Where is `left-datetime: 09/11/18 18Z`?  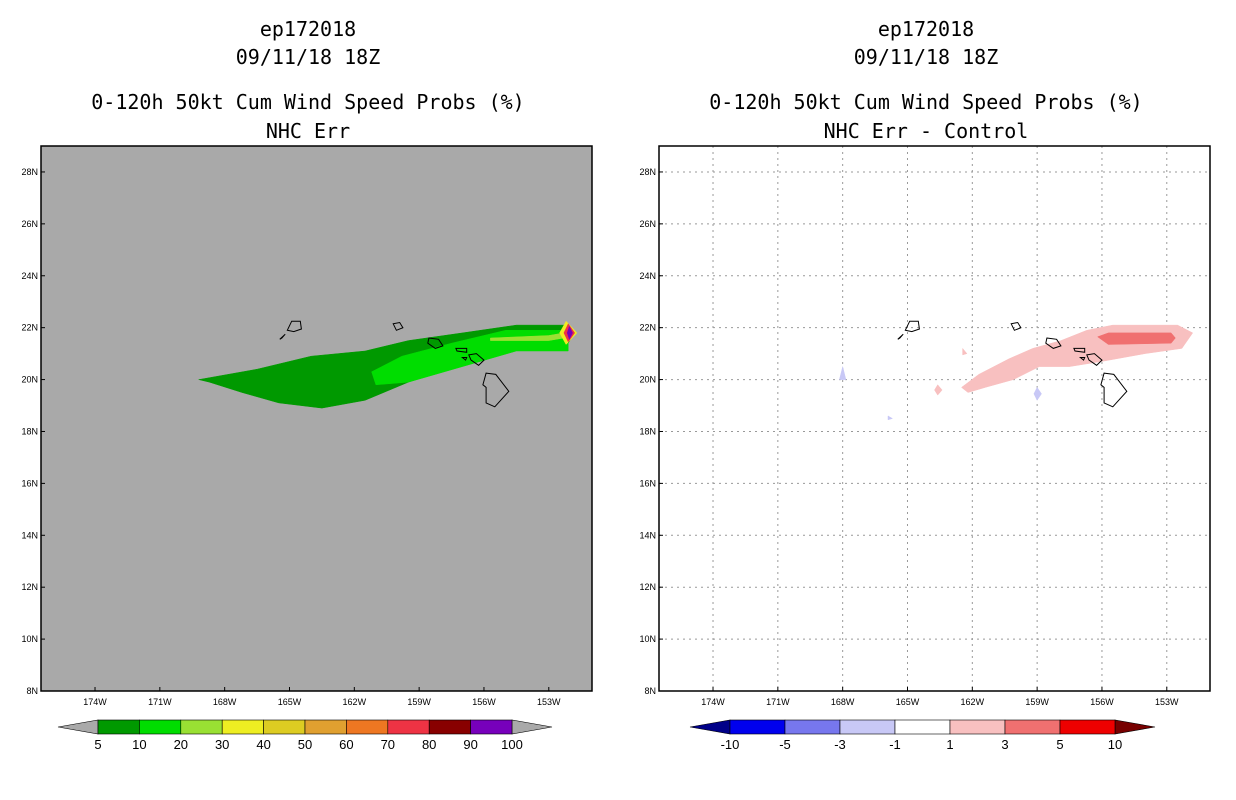 left-datetime: 09/11/18 18Z is located at coordinates (308, 57).